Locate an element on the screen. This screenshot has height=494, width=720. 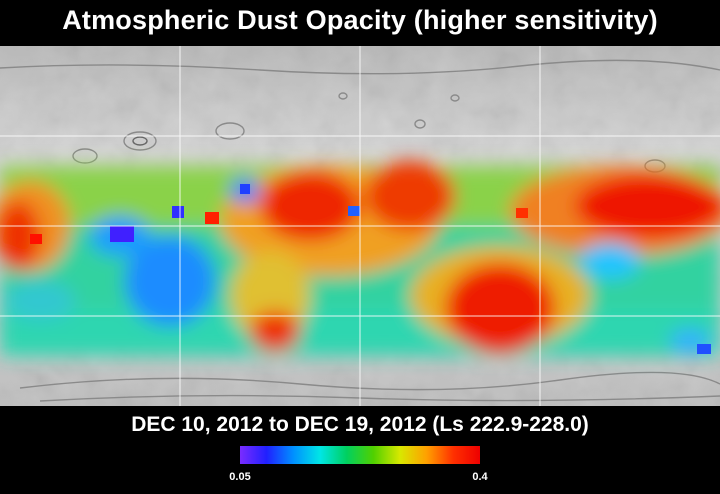
colorbar-max-label: 0.4 is located at coordinates (480, 477).